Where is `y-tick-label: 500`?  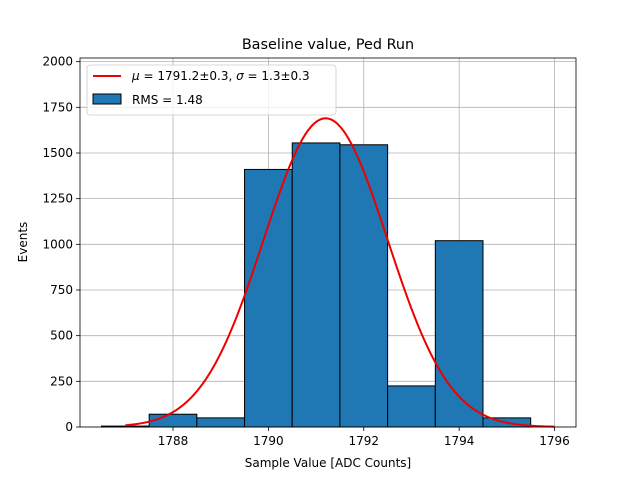 y-tick-label: 500 is located at coordinates (61, 336).